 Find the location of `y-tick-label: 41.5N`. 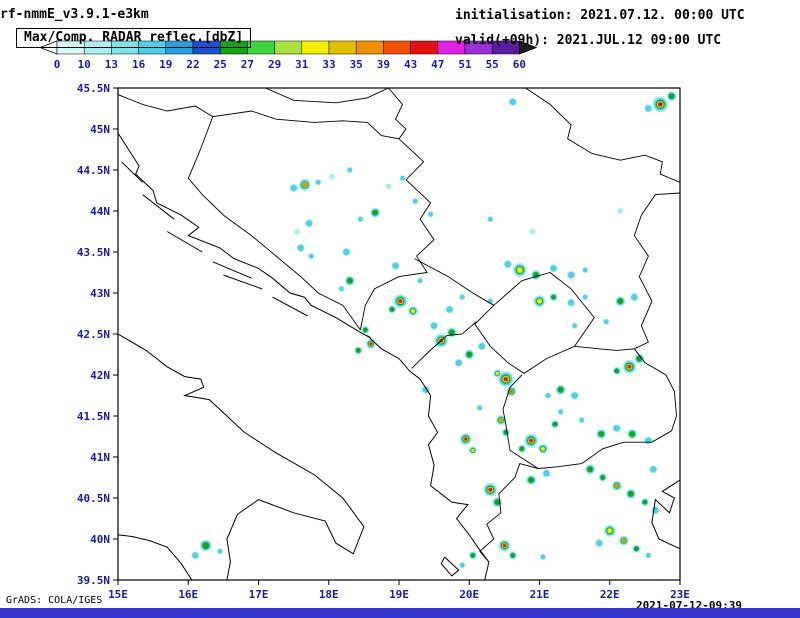

y-tick-label: 41.5N is located at coordinates (93, 416).